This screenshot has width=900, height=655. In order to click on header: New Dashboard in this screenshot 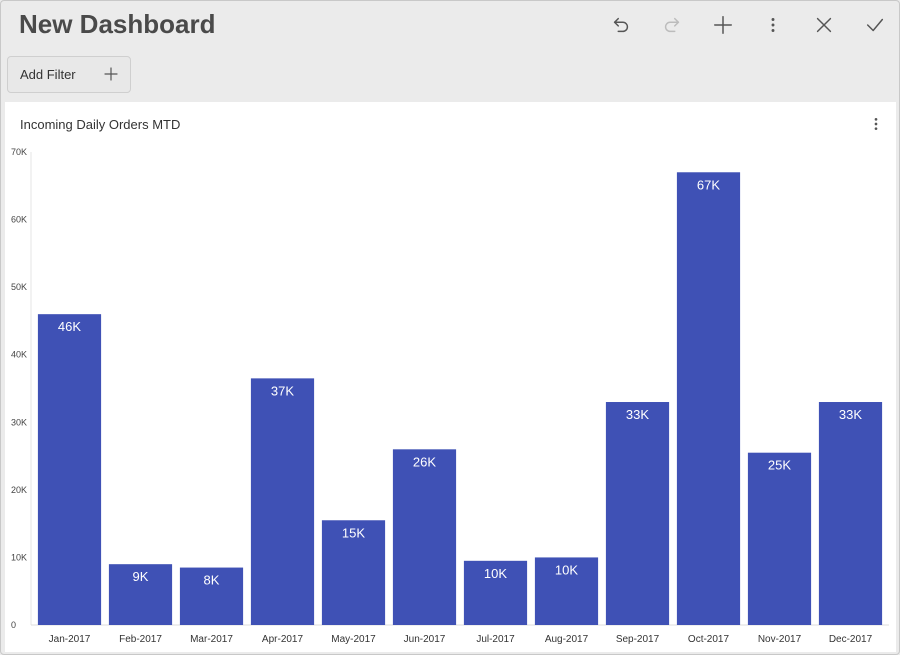, I will do `click(450, 25)`.